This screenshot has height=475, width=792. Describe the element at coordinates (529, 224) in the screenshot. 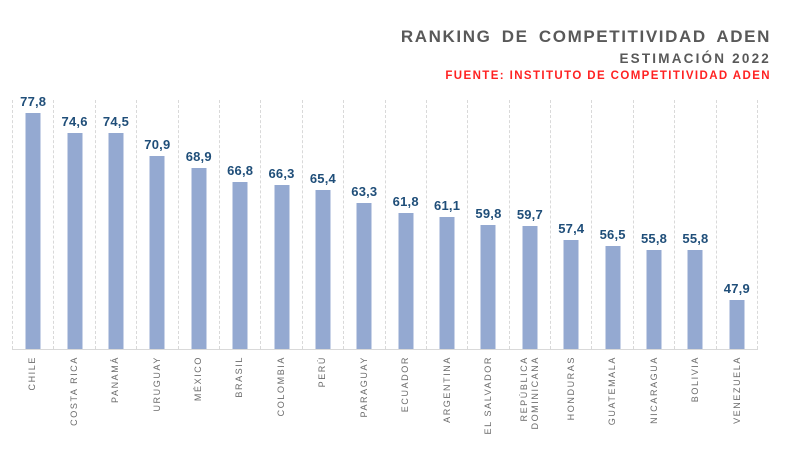

I see `category-column: 59,7` at that location.